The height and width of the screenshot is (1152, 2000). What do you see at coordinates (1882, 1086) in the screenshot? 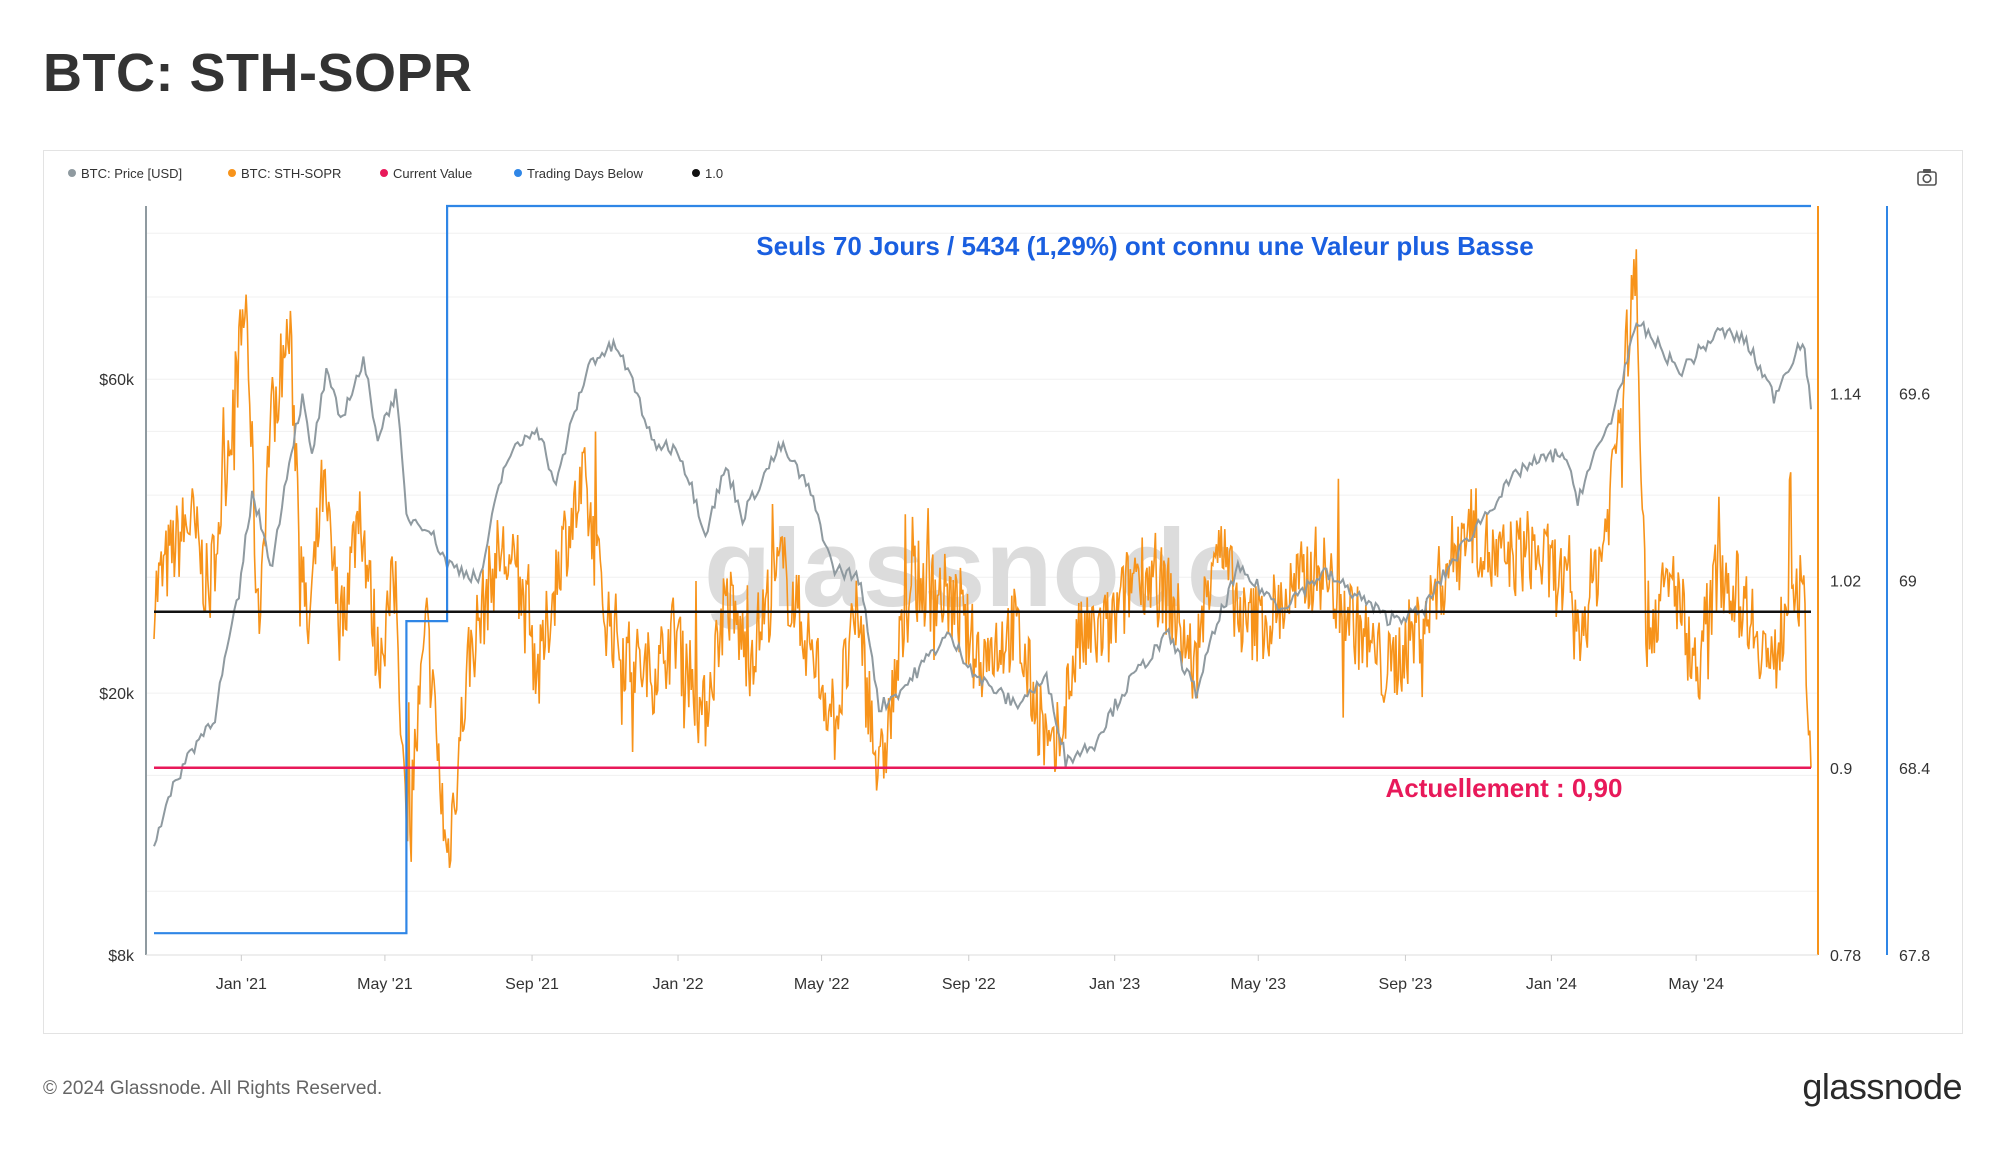
I see `footer-logo: glassnode` at bounding box center [1882, 1086].